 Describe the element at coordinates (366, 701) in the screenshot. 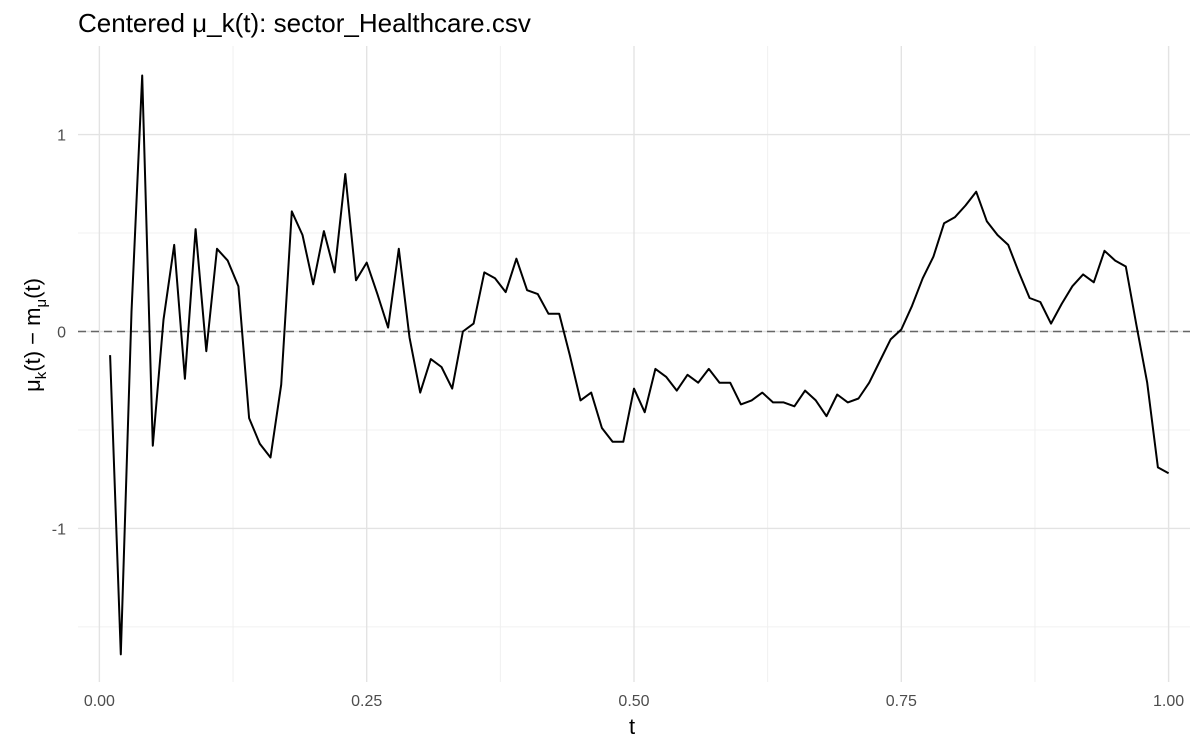

I see `x-tick-label: 0.25` at that location.